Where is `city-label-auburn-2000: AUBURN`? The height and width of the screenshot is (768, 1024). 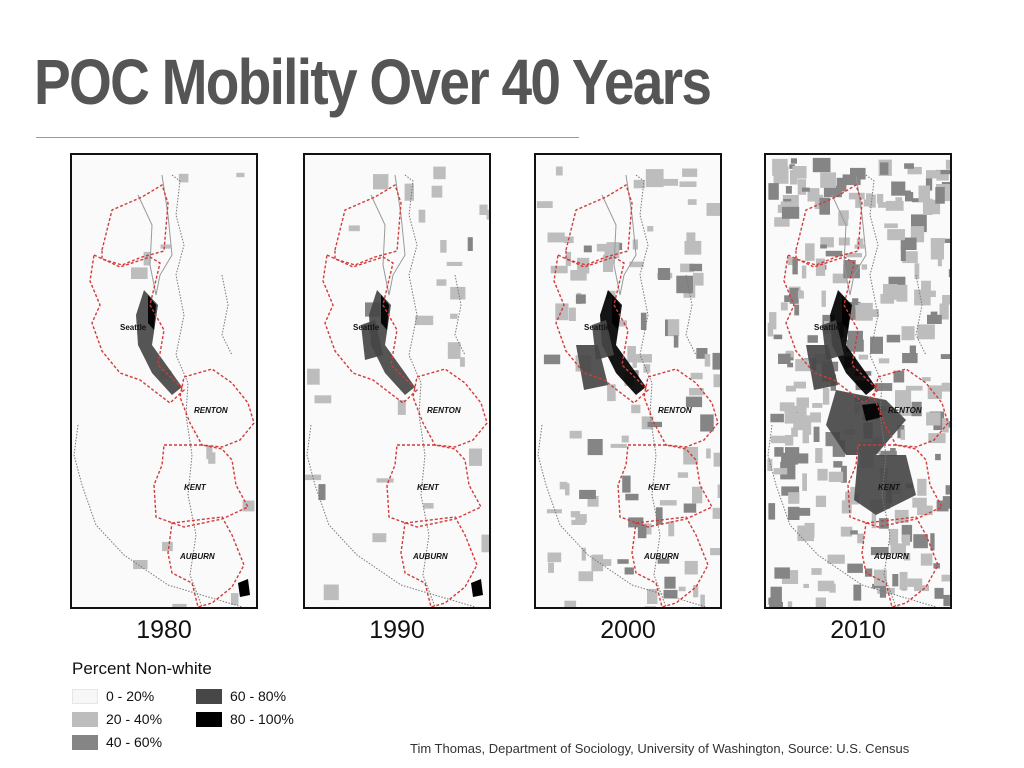
city-label-auburn-2000: AUBURN is located at coordinates (661, 556).